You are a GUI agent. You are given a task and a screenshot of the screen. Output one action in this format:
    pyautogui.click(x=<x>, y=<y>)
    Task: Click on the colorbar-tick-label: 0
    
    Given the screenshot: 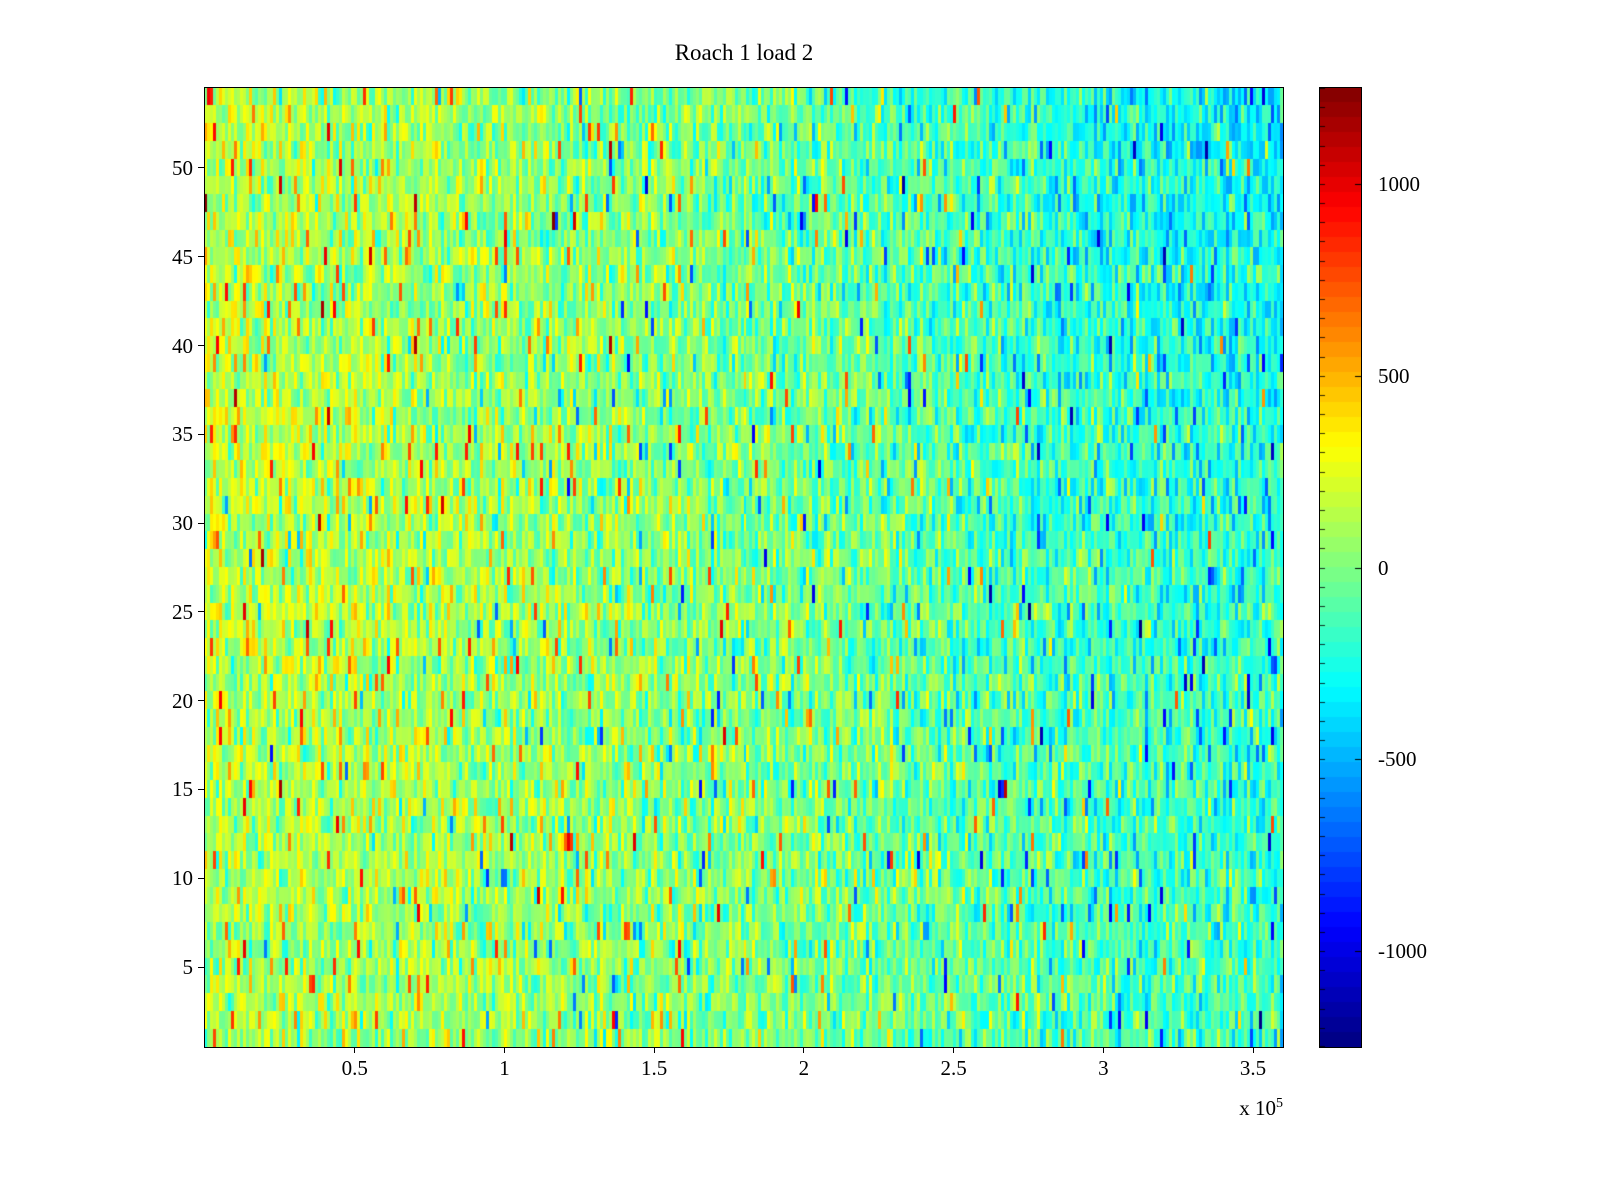 What is the action you would take?
    pyautogui.click(x=1383, y=567)
    